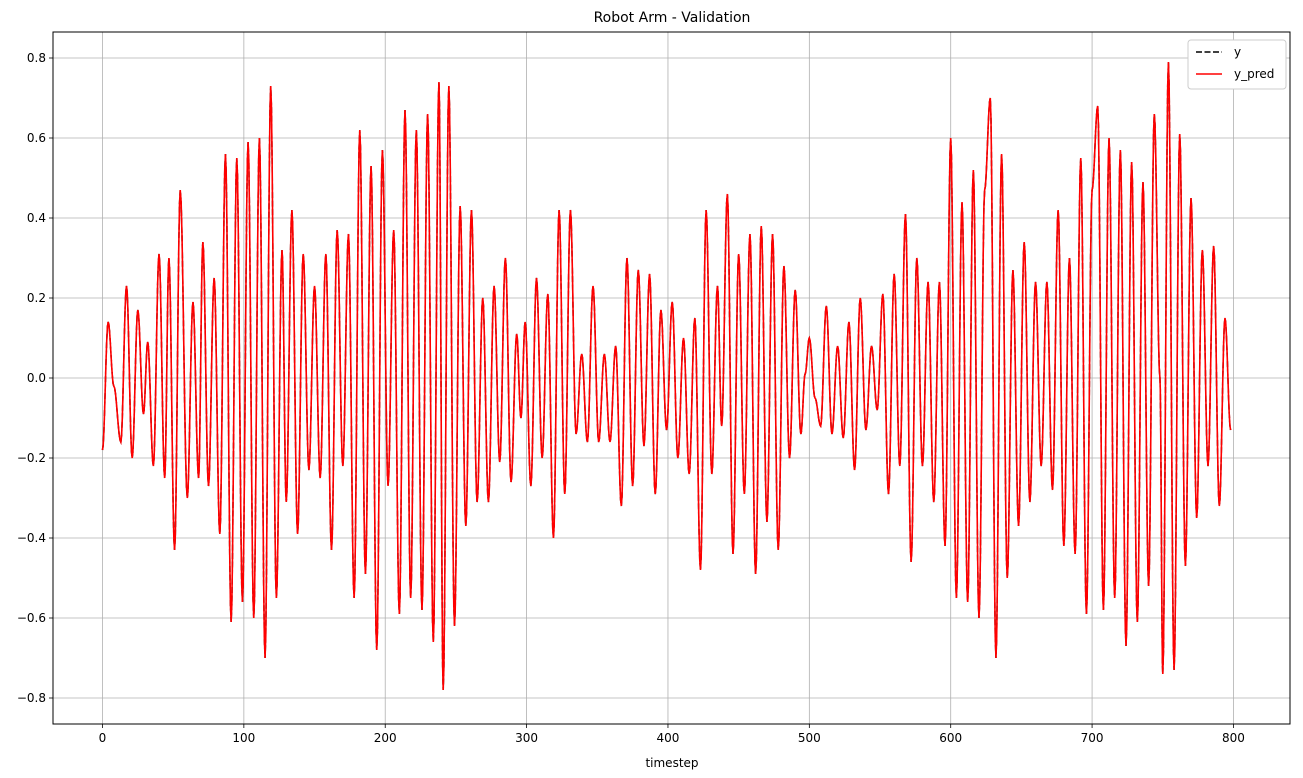 The width and height of the screenshot is (1303, 778). Describe the element at coordinates (668, 738) in the screenshot. I see `x-tick-label: 400` at that location.